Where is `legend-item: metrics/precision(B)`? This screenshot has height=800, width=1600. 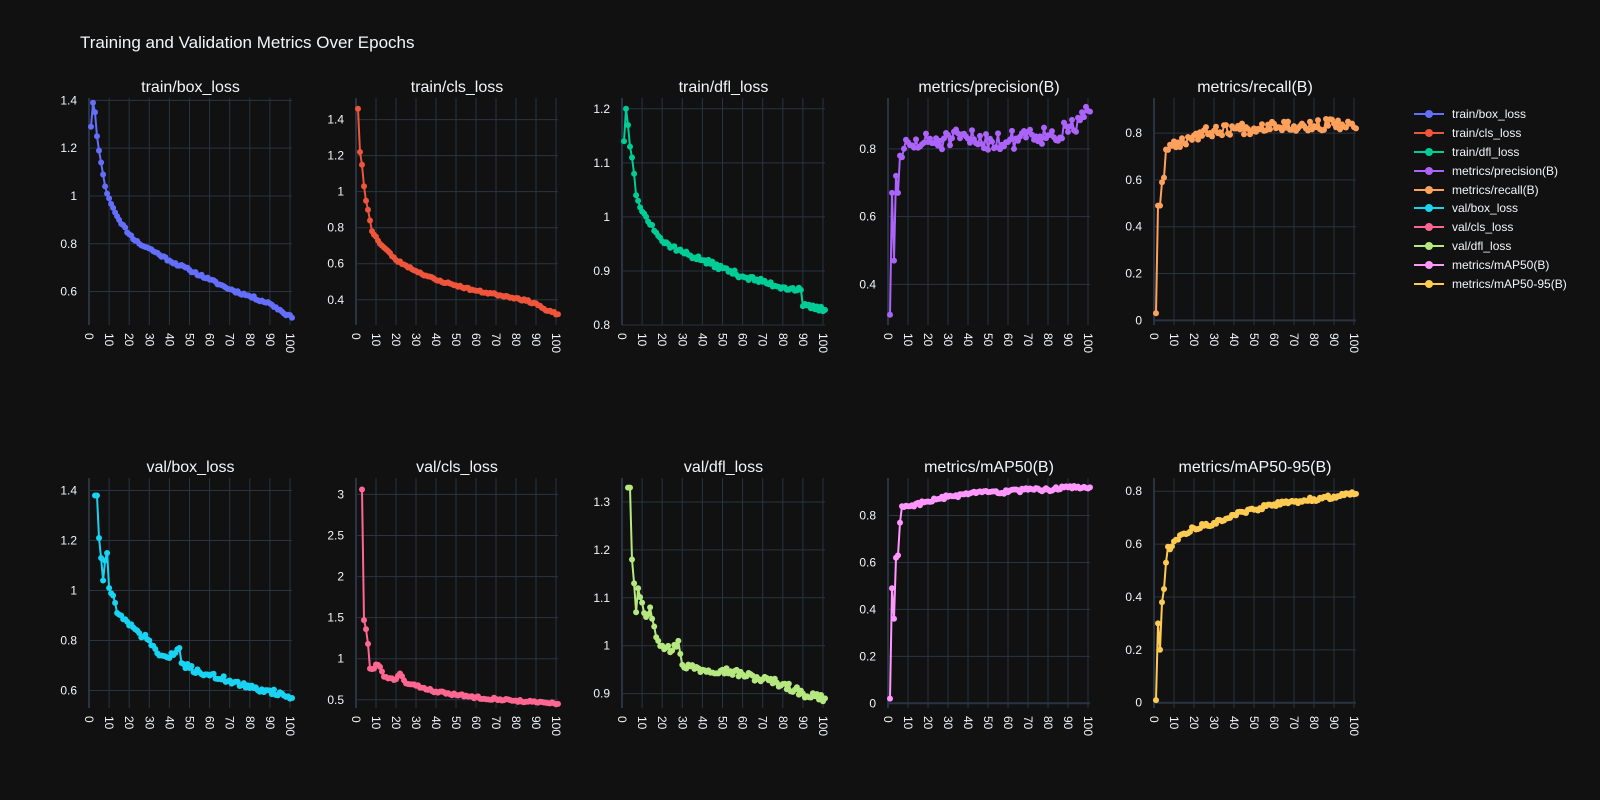 legend-item: metrics/precision(B) is located at coordinates (1489, 170).